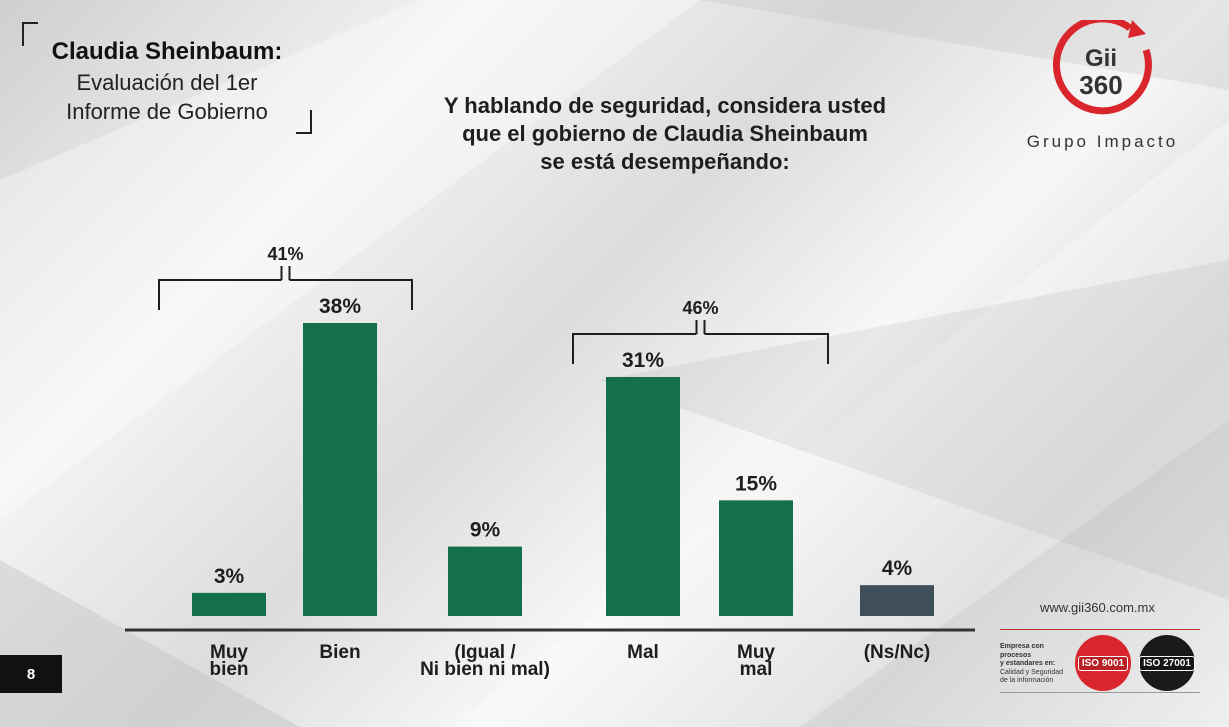 This screenshot has height=727, width=1229. Describe the element at coordinates (167, 111) in the screenshot. I see `subtitle-line-2: Informe de Gobierno` at that location.